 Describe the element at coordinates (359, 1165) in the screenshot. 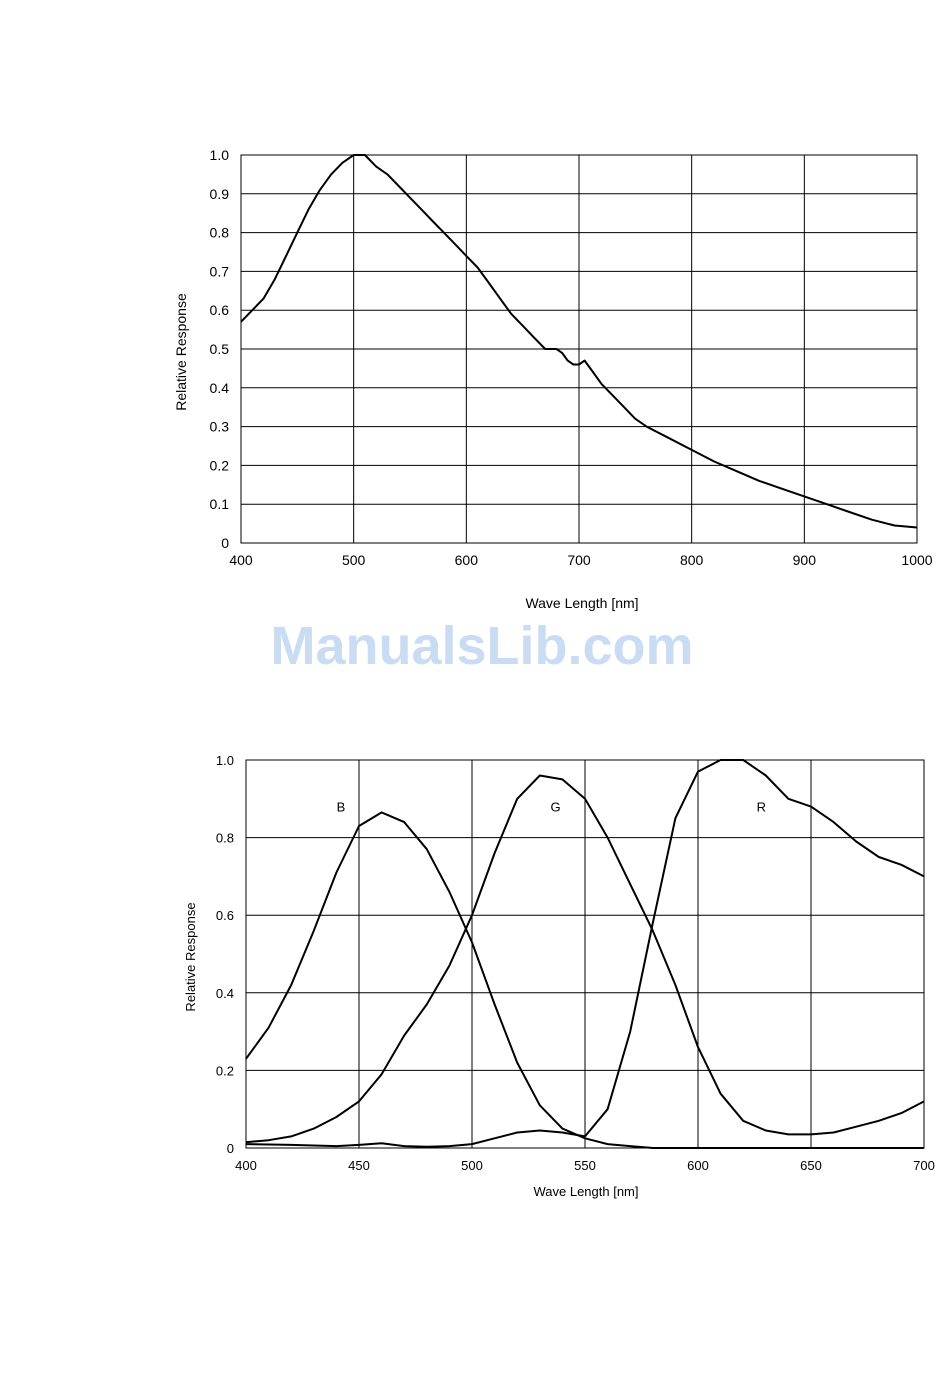

I see `x-tick-label: 450` at that location.